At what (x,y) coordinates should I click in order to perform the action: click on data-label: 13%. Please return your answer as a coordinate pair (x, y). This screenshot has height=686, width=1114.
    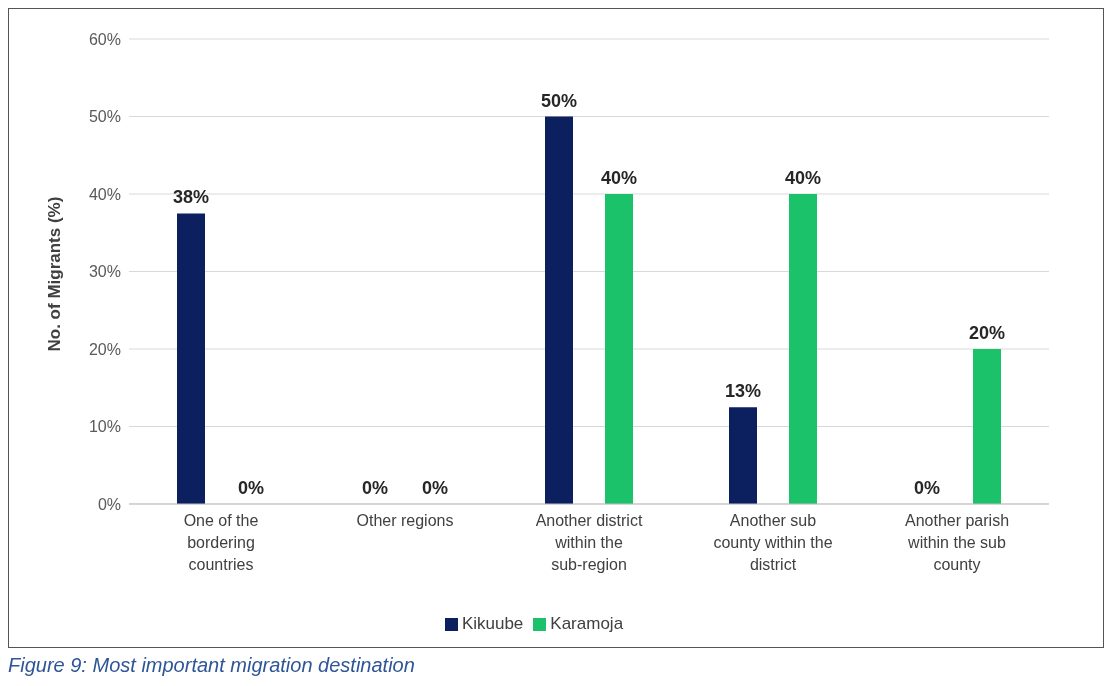
    Looking at the image, I should click on (743, 391).